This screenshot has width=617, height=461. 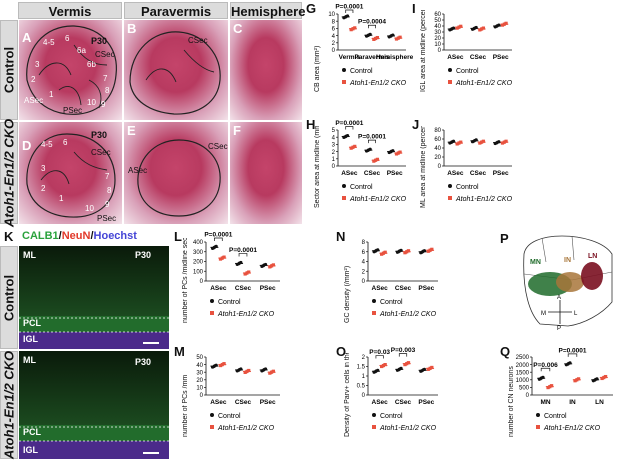 I want to click on panel-d-lobule-3: 3, so click(x=43, y=168).